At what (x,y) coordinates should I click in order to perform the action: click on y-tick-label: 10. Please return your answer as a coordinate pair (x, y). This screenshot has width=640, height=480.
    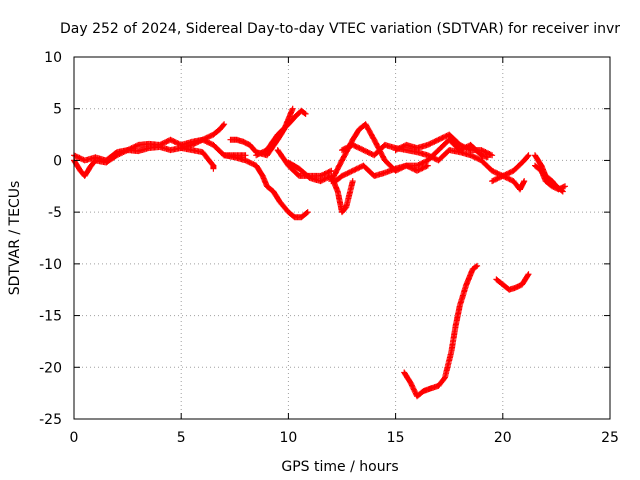
    Looking at the image, I should click on (53, 58).